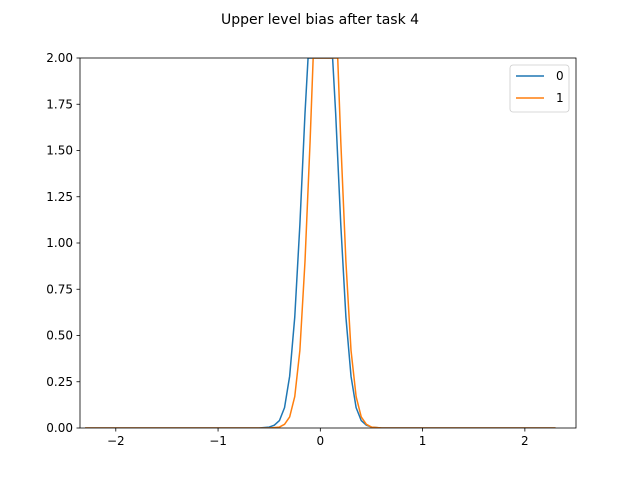 This screenshot has height=480, width=640. What do you see at coordinates (59, 428) in the screenshot?
I see `y-tick-label: 0.00` at bounding box center [59, 428].